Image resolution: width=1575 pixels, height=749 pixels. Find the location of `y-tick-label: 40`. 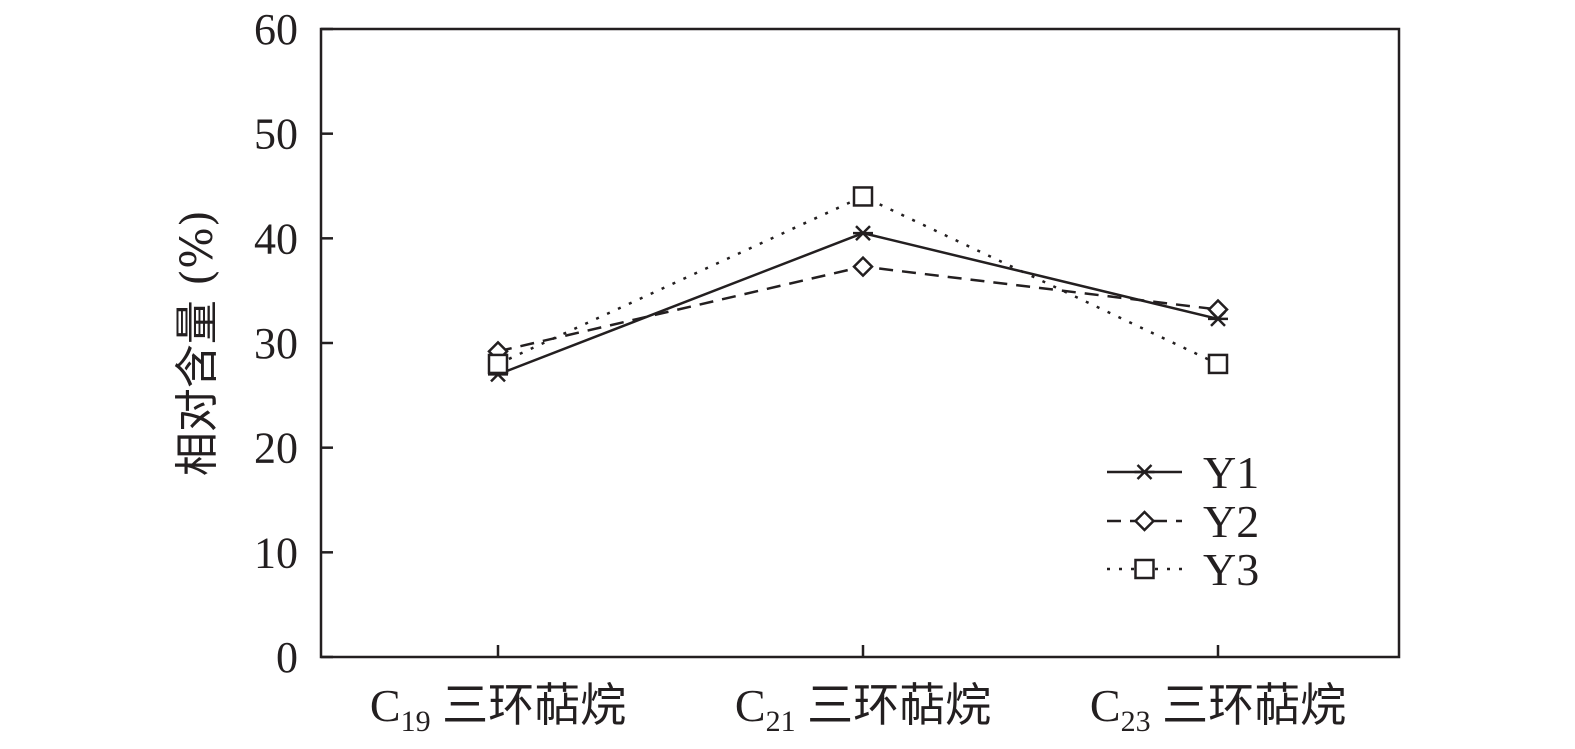

y-tick-label: 40 is located at coordinates (276, 238).